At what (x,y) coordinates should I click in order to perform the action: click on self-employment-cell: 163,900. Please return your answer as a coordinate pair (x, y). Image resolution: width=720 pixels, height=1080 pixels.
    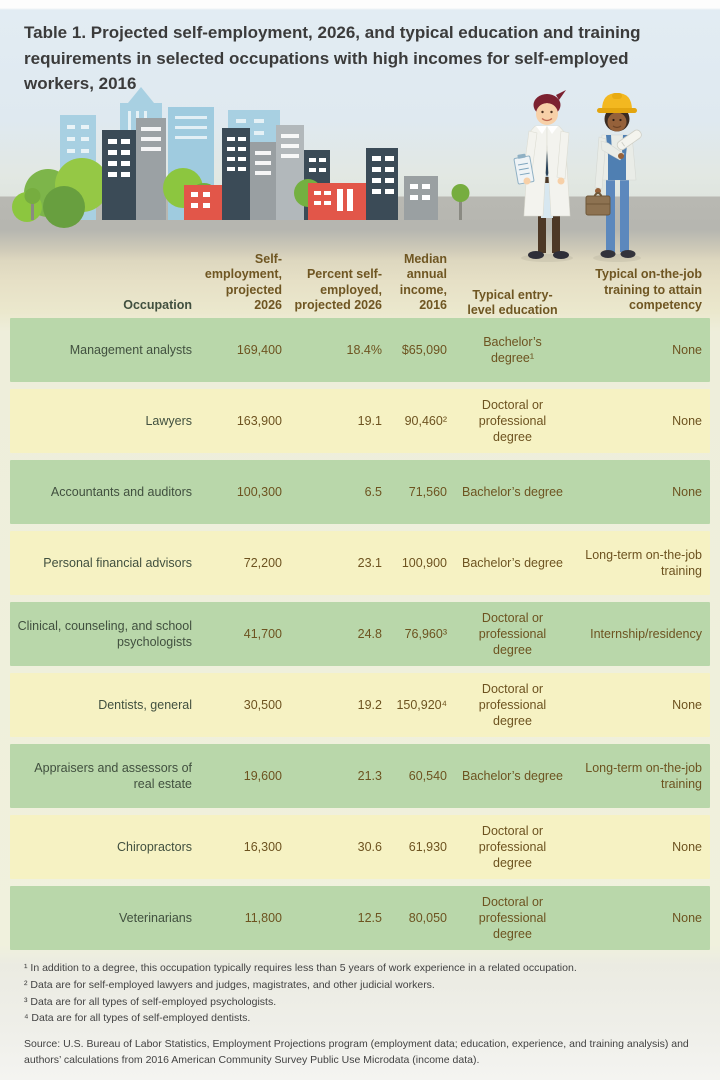
    Looking at the image, I should click on (259, 420).